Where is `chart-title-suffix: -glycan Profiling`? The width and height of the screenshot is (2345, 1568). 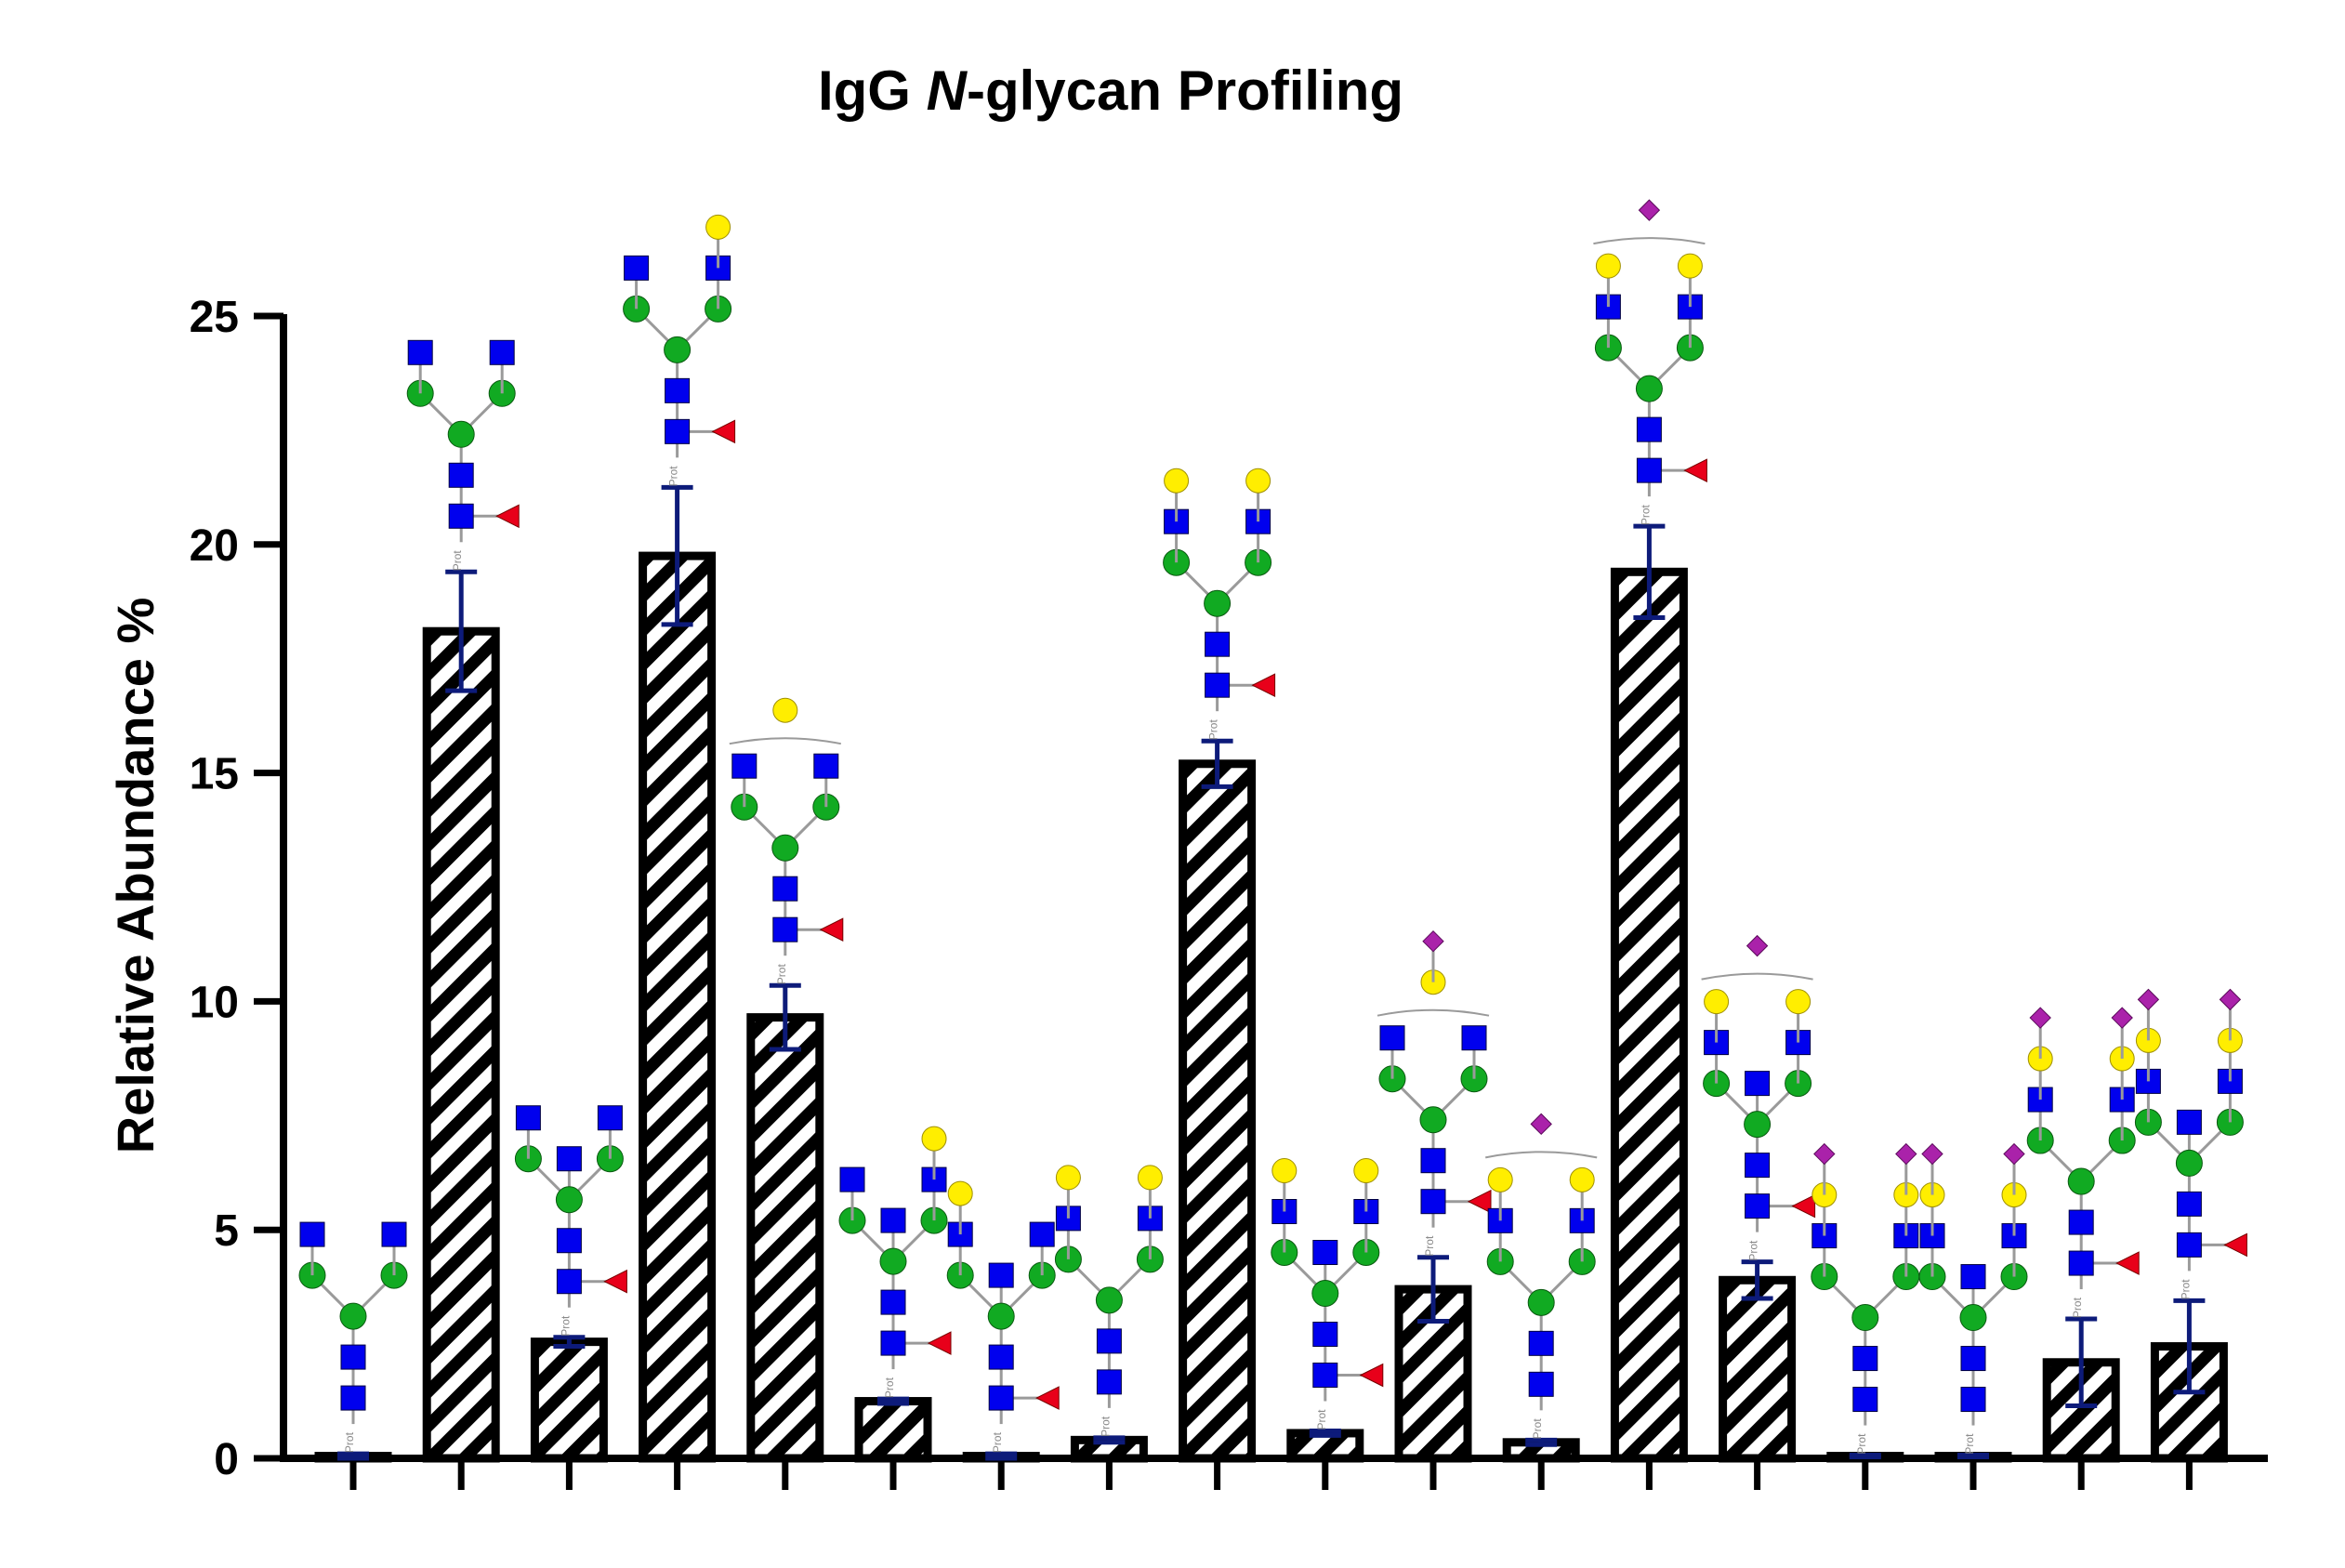 chart-title-suffix: -glycan Profiling is located at coordinates (1185, 91).